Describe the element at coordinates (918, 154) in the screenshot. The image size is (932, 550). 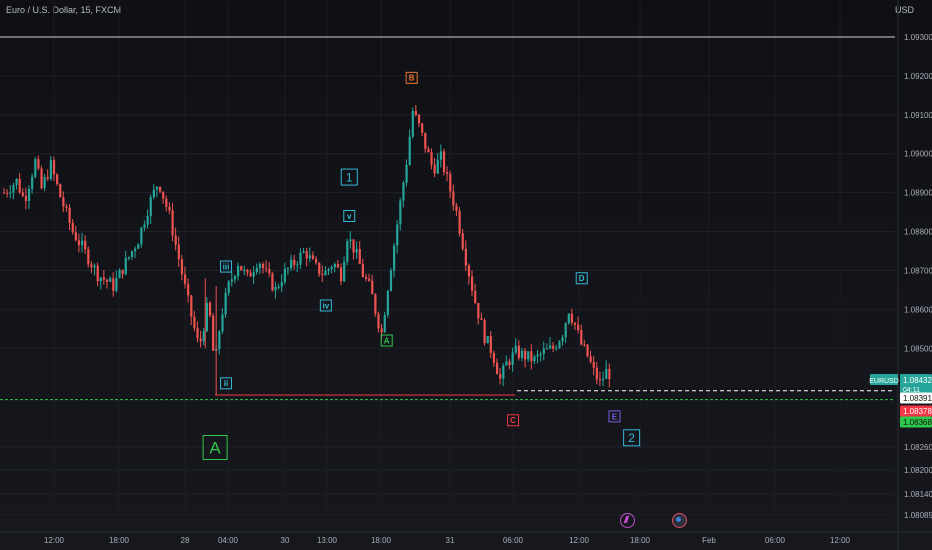
I see `y-tick-label: 1.09000` at that location.